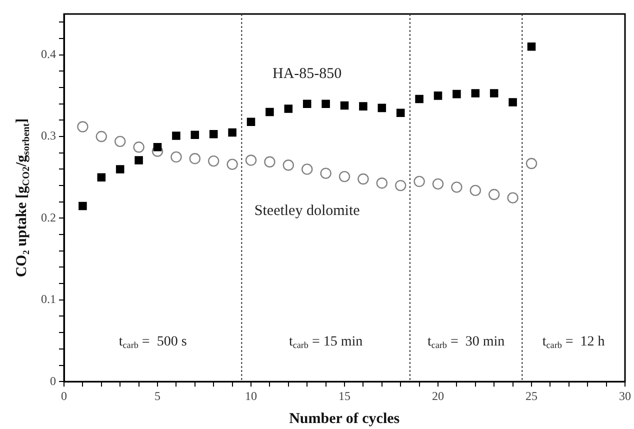 The height and width of the screenshot is (429, 634). I want to click on series-label: HA-85-850, so click(307, 74).